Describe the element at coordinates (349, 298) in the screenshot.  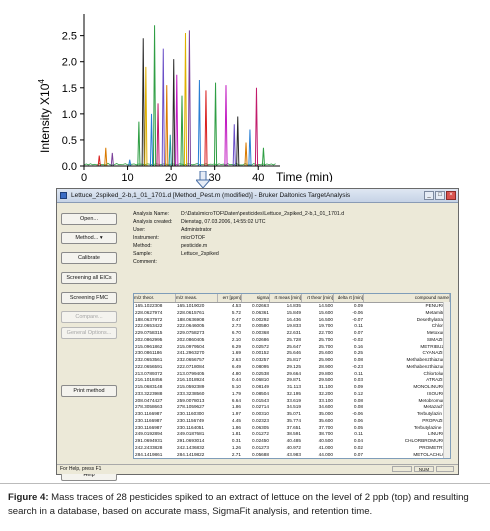
I see `column-header: delta rt [min]` at that location.